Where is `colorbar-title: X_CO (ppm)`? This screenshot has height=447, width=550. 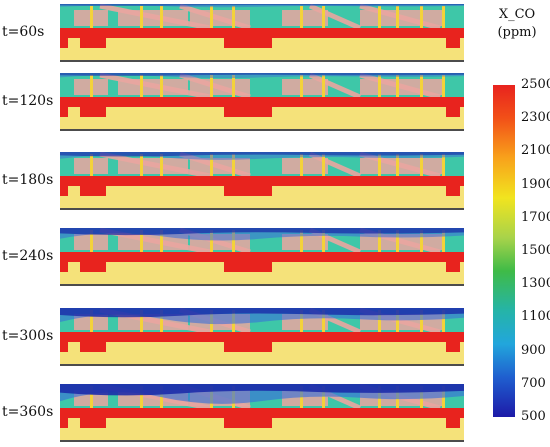 colorbar-title: X_CO (ppm) is located at coordinates (517, 24).